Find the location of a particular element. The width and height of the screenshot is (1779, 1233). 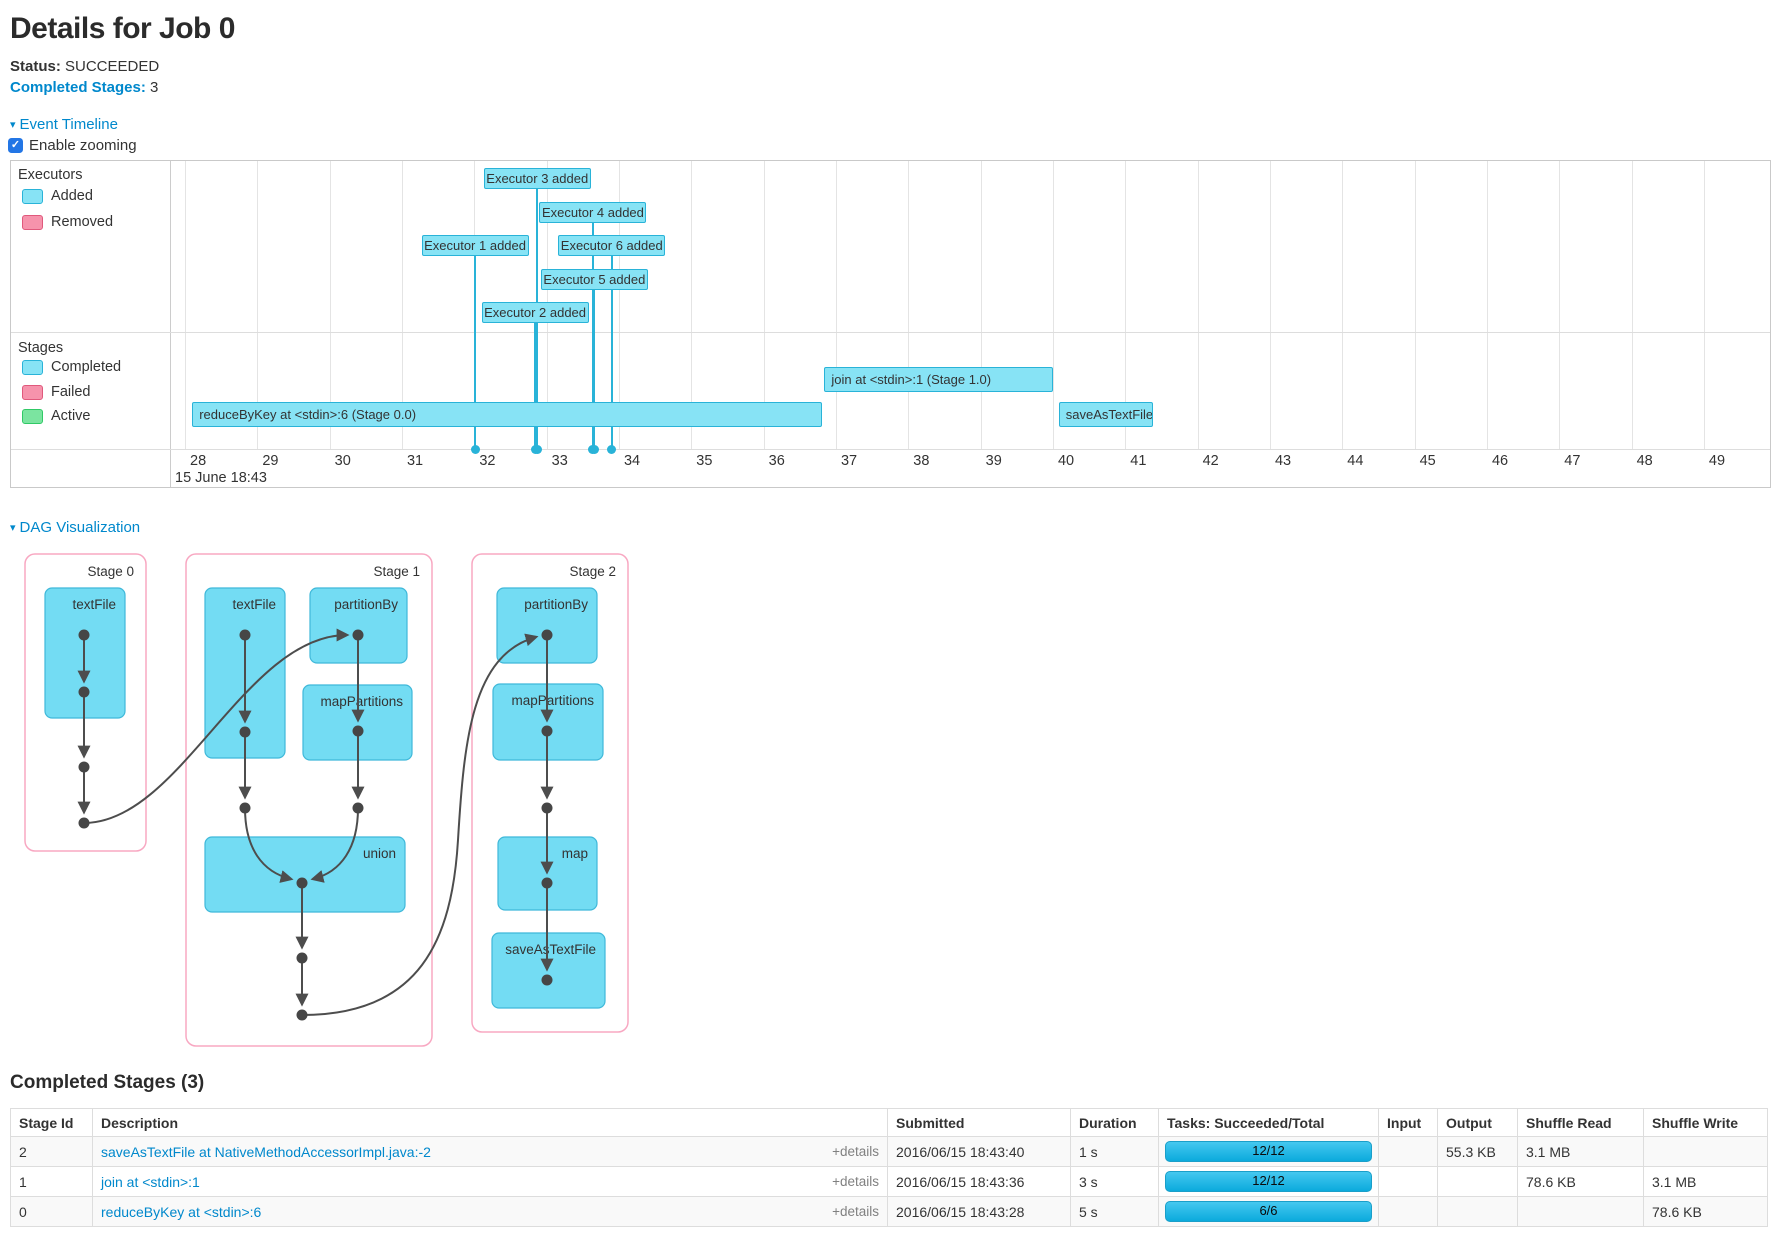

timeline-executor-item: Executor 3 added is located at coordinates (537, 178).